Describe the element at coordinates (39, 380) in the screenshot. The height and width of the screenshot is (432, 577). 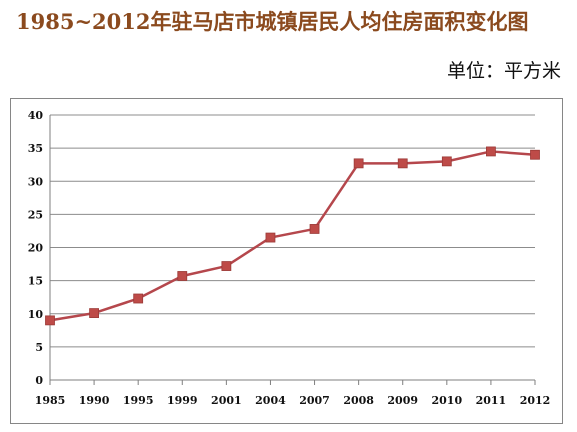
I see `y-tick-label: 0` at that location.